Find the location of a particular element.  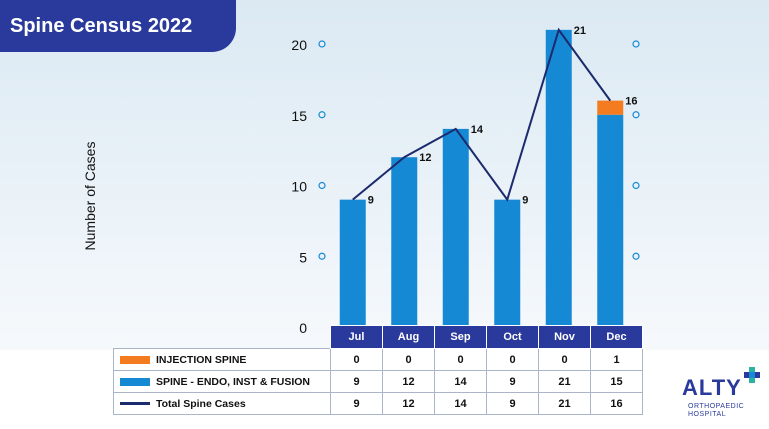

data-label: 14 is located at coordinates (477, 130).